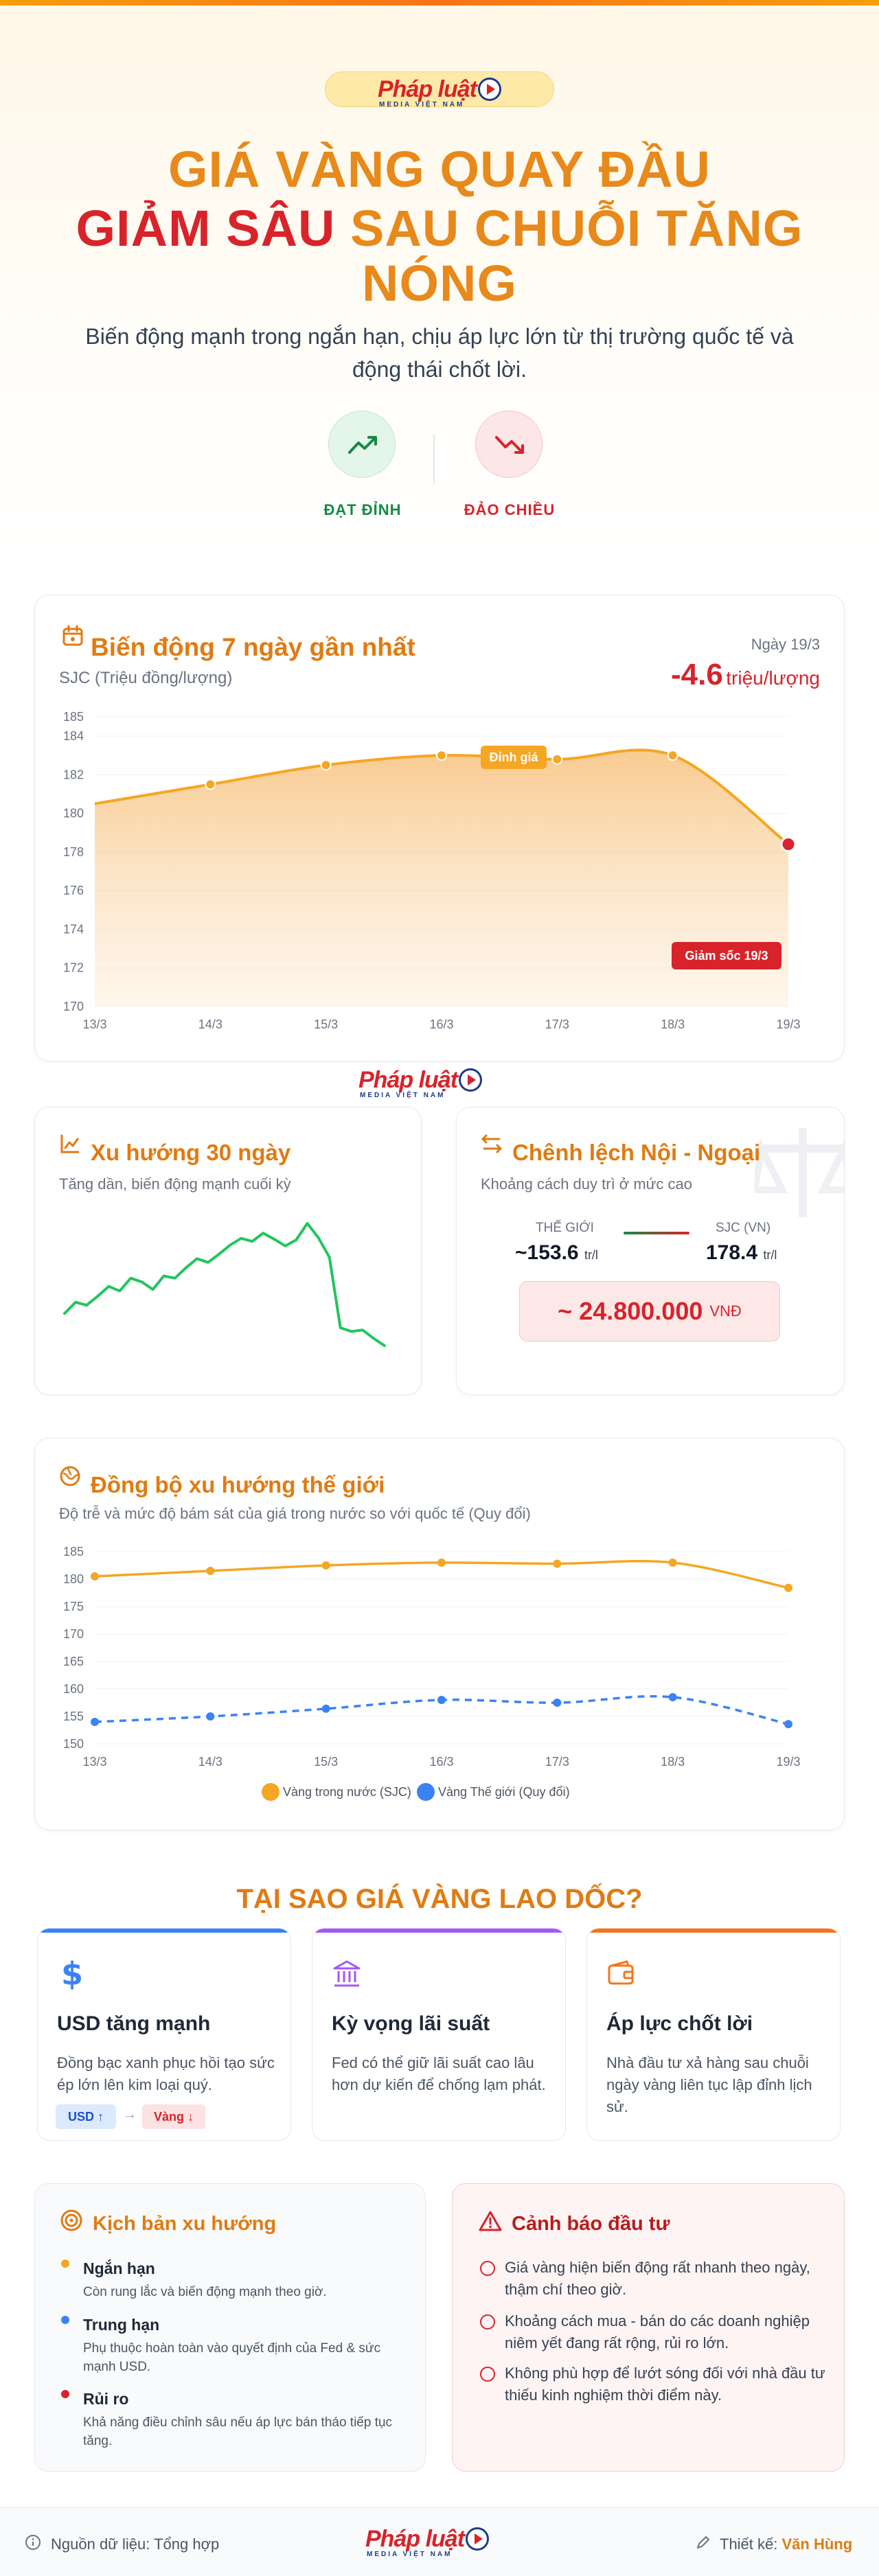  Describe the element at coordinates (33, 2542) in the screenshot. I see `info-icon` at that location.